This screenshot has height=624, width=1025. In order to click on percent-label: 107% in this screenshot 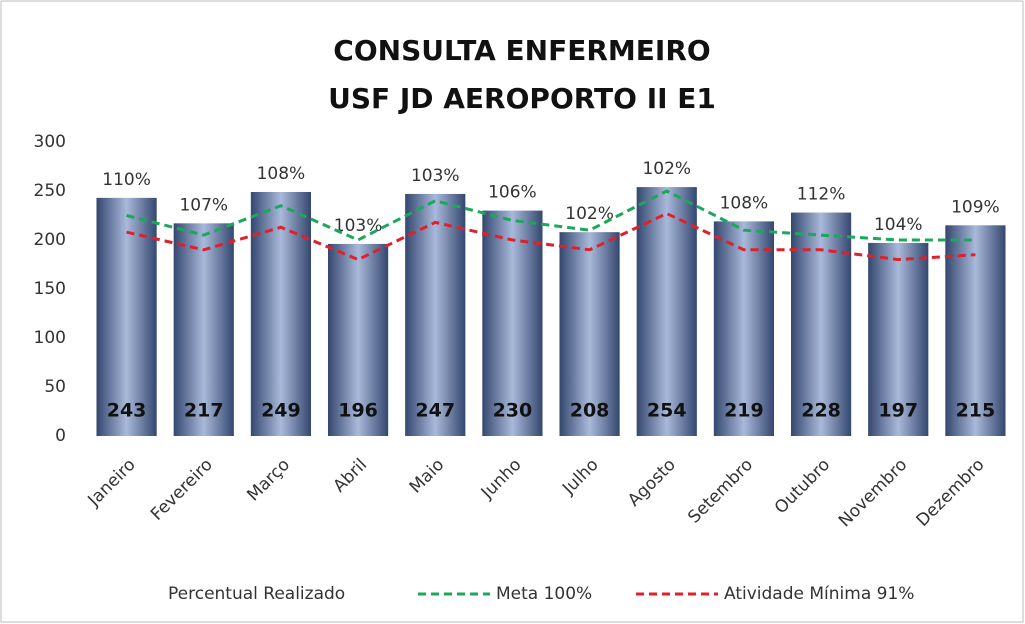, I will do `click(203, 205)`.